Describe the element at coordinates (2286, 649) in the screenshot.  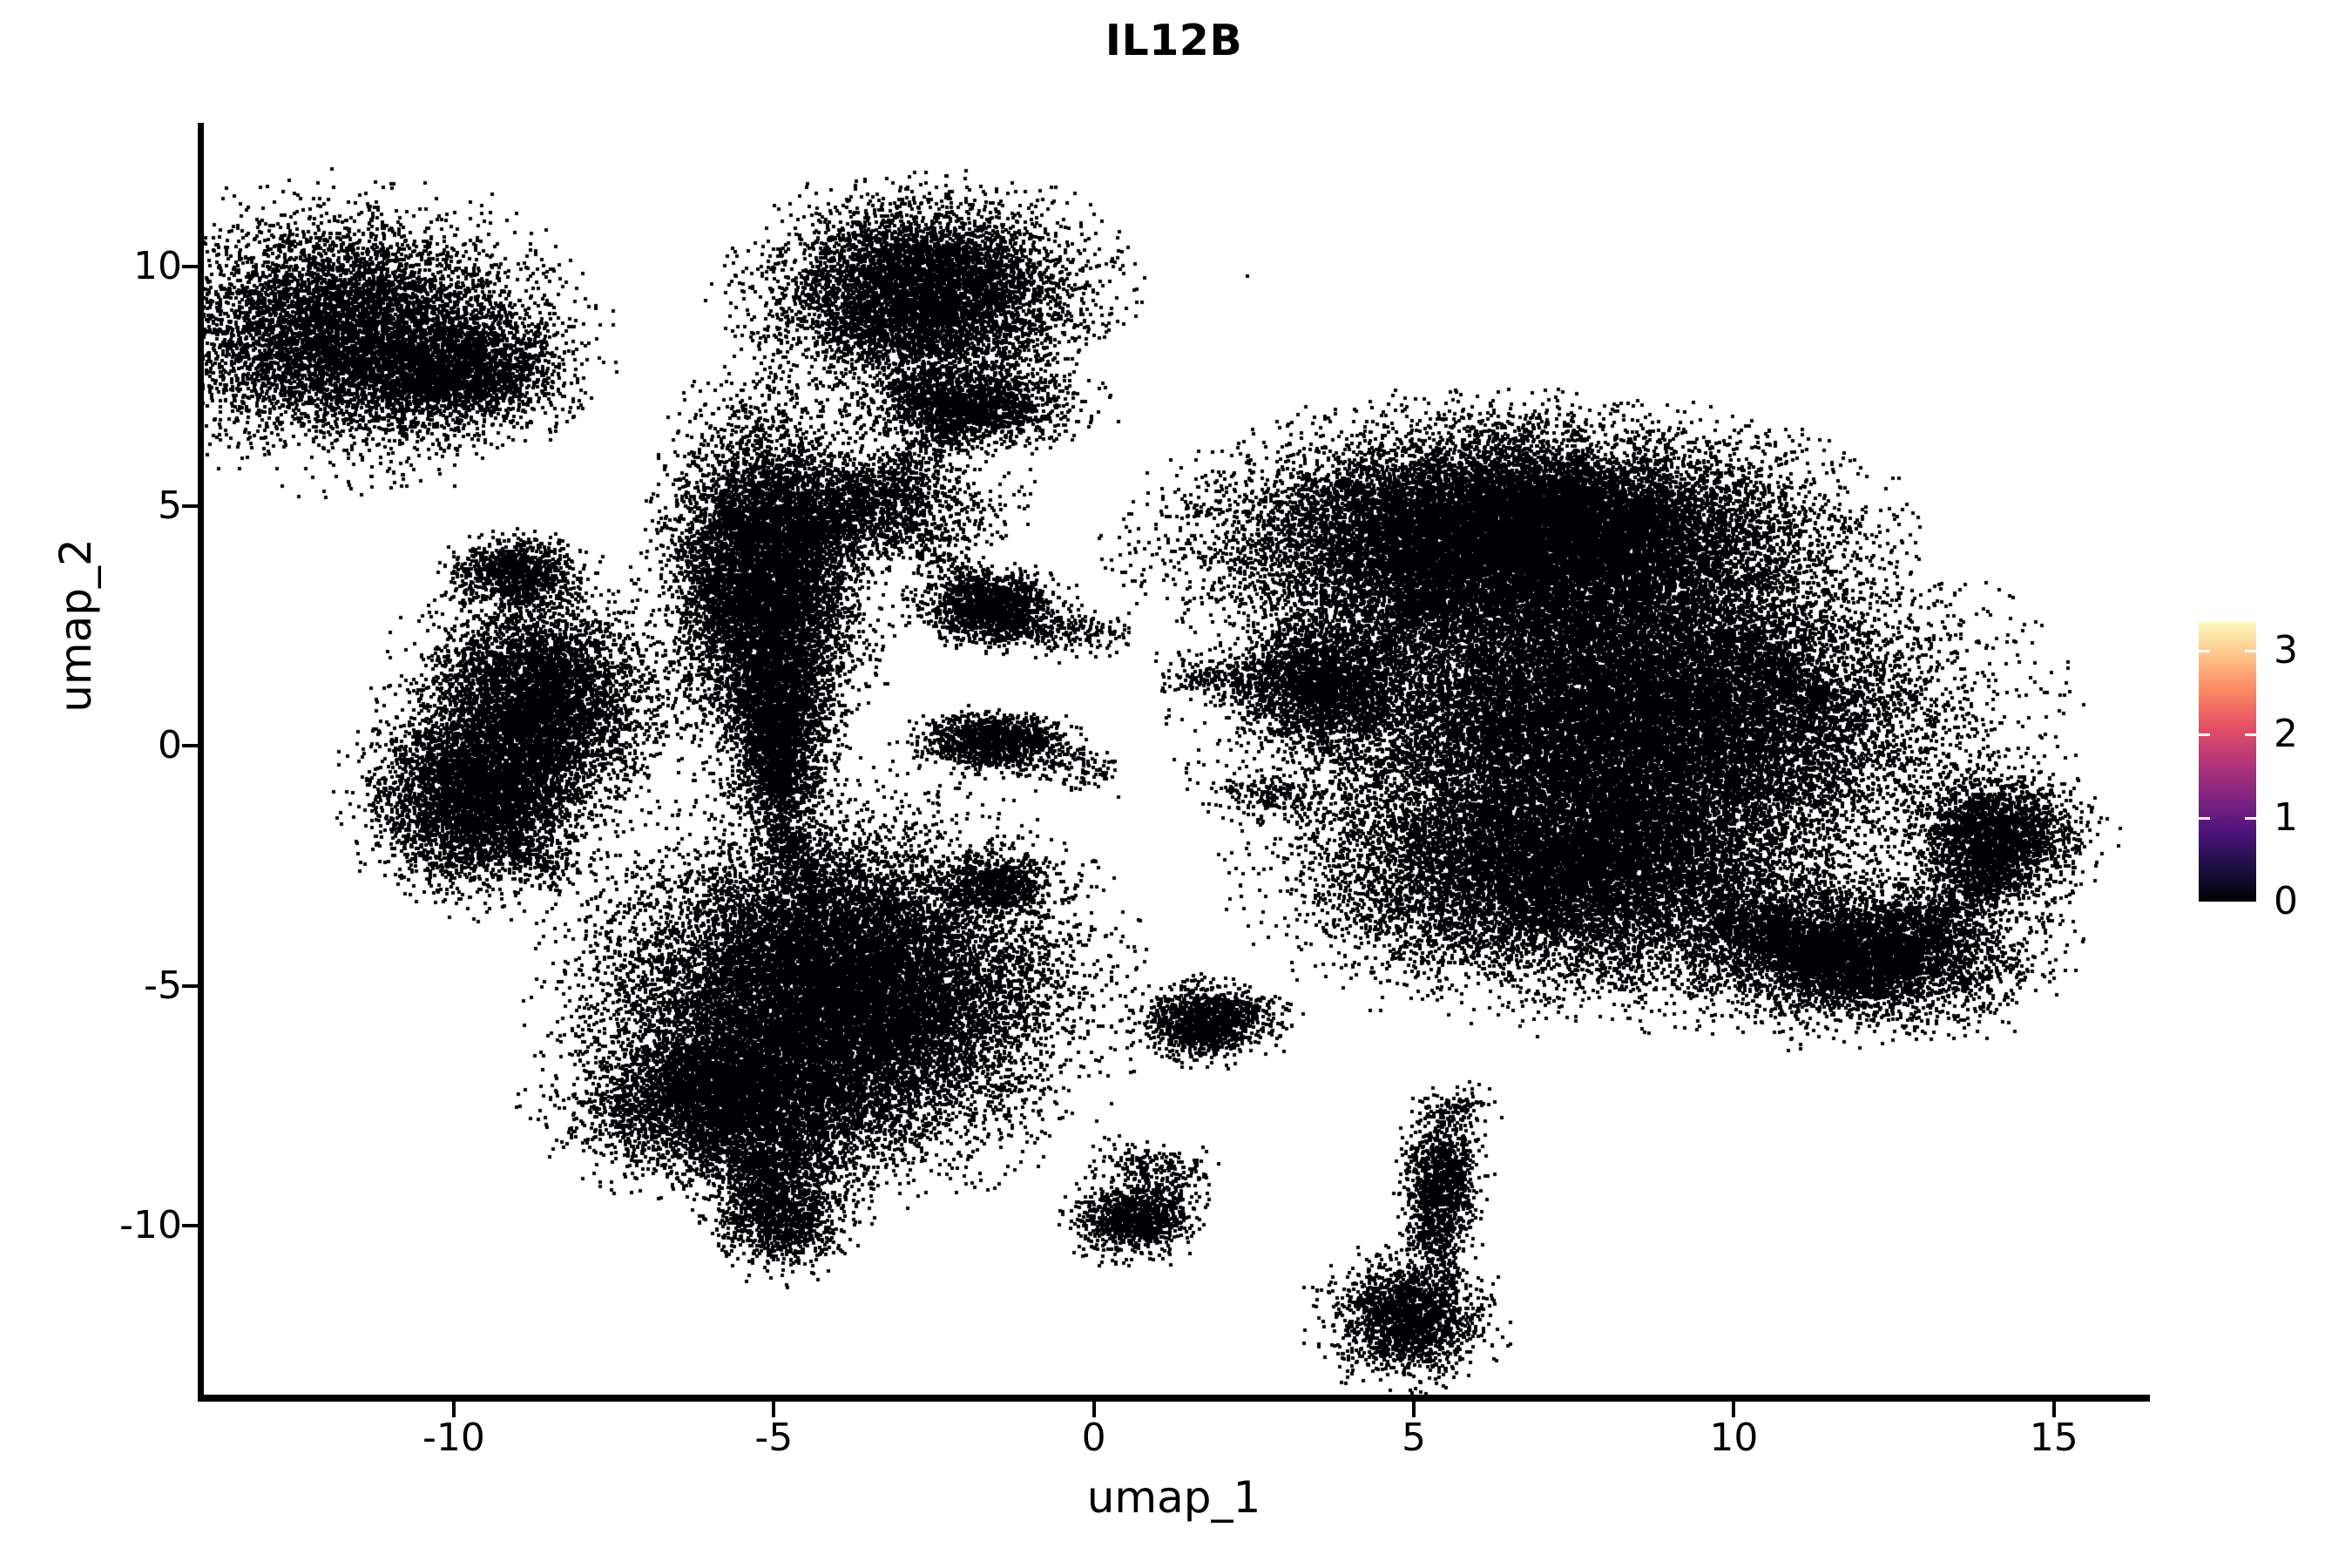
I see `colorbar-tick-label: 3` at that location.